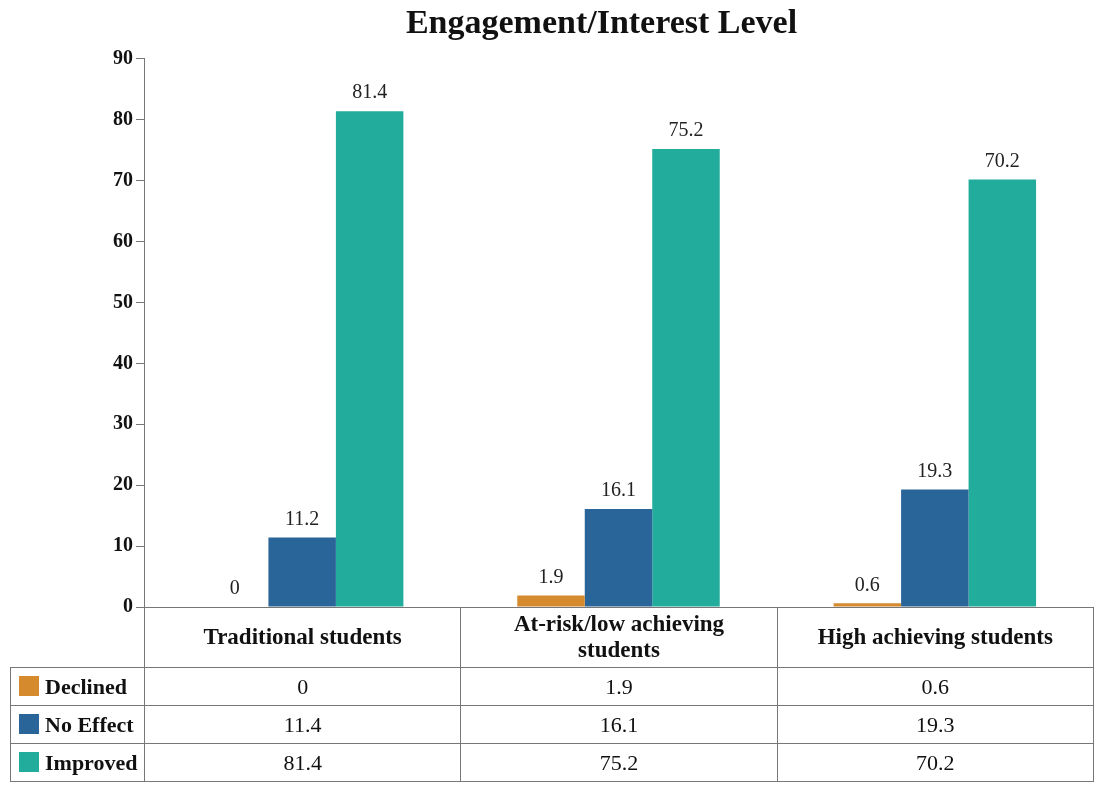 The image size is (1095, 790). I want to click on y-tick-label: 90, so click(123, 56).